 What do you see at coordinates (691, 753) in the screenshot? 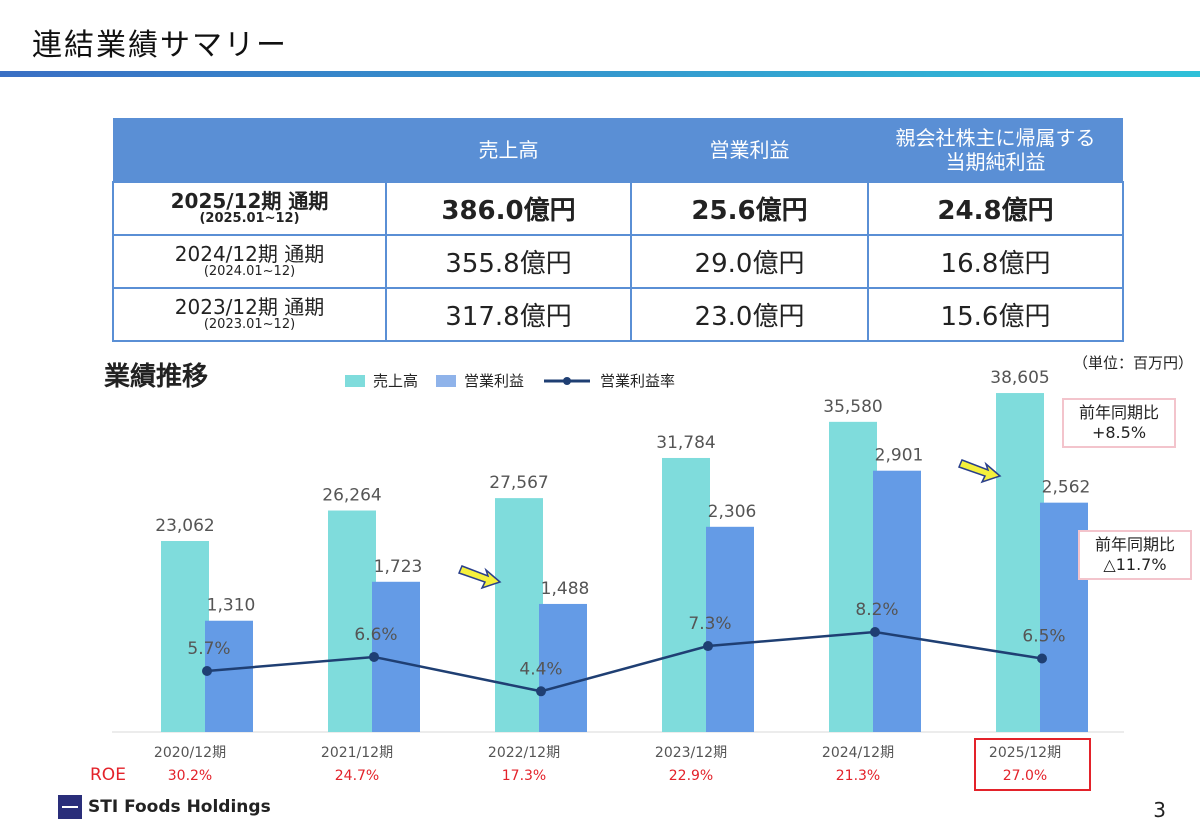
I see `category-label: 2023/12期` at bounding box center [691, 753].